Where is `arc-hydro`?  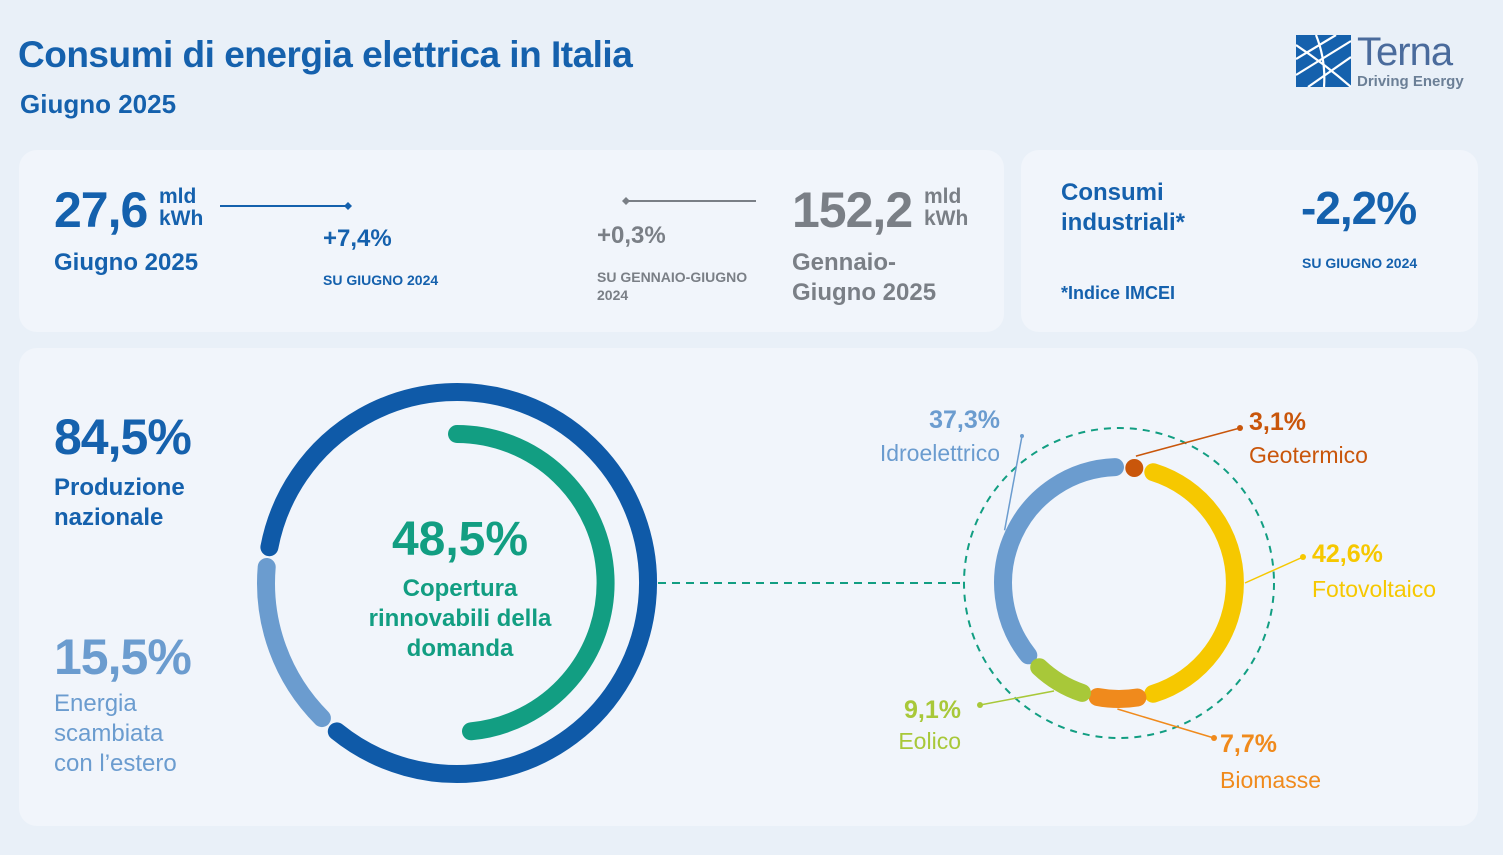
arc-hydro is located at coordinates (1059, 561).